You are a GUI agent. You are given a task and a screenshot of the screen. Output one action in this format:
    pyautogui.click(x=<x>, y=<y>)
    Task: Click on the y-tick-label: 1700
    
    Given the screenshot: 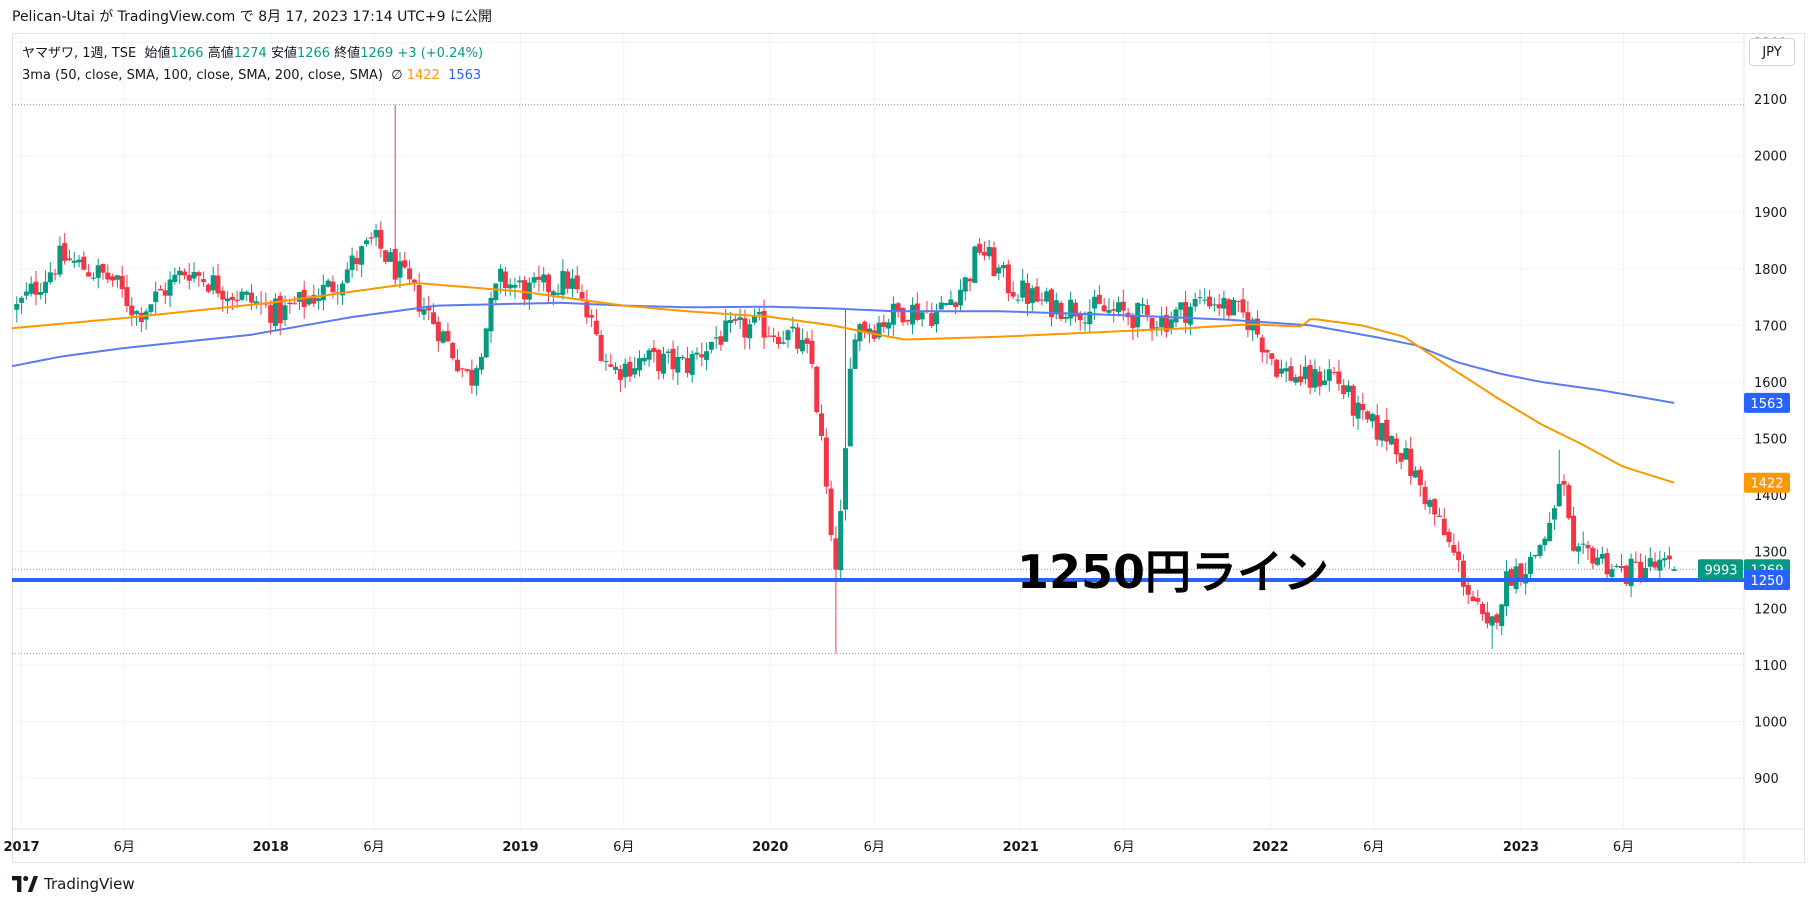 What is the action you would take?
    pyautogui.click(x=1770, y=326)
    